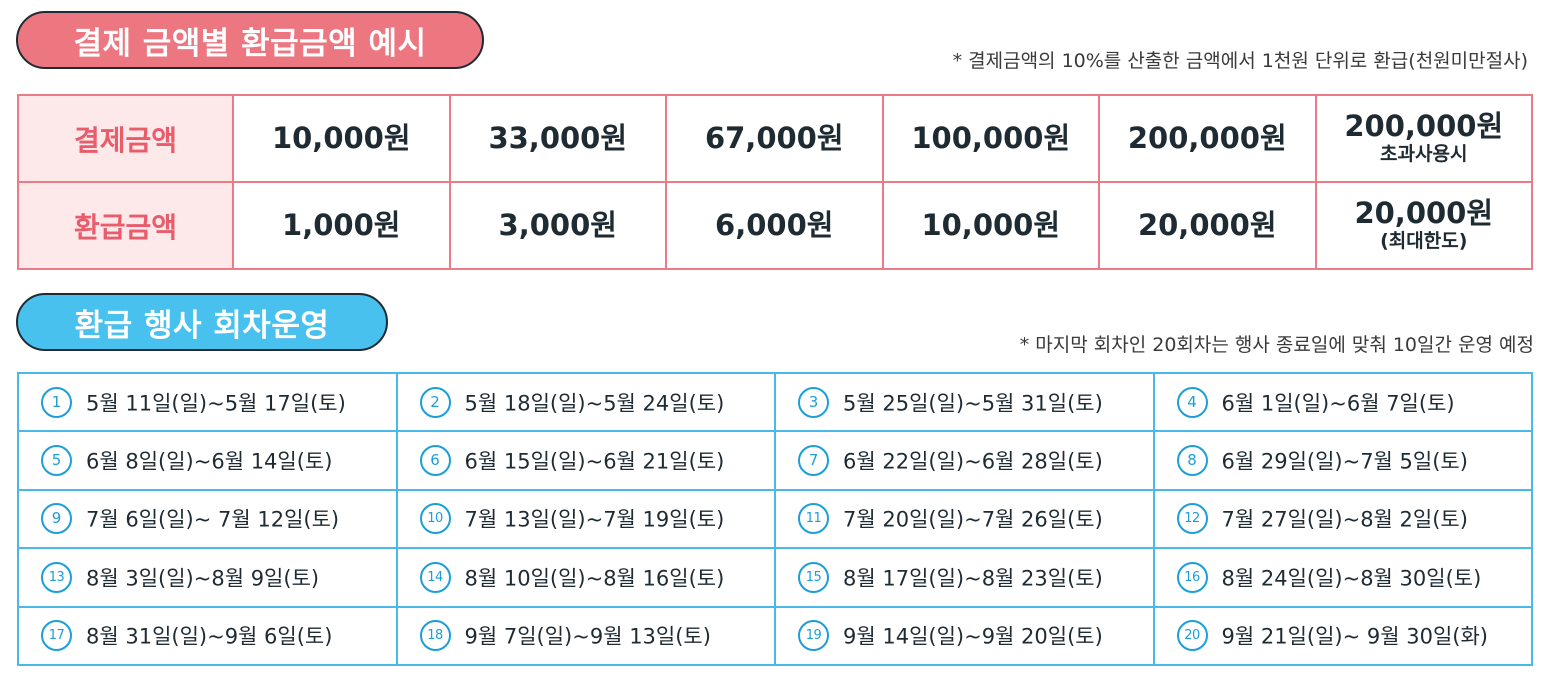  What do you see at coordinates (1192, 636) in the screenshot?
I see `round-number-badge: 20` at bounding box center [1192, 636].